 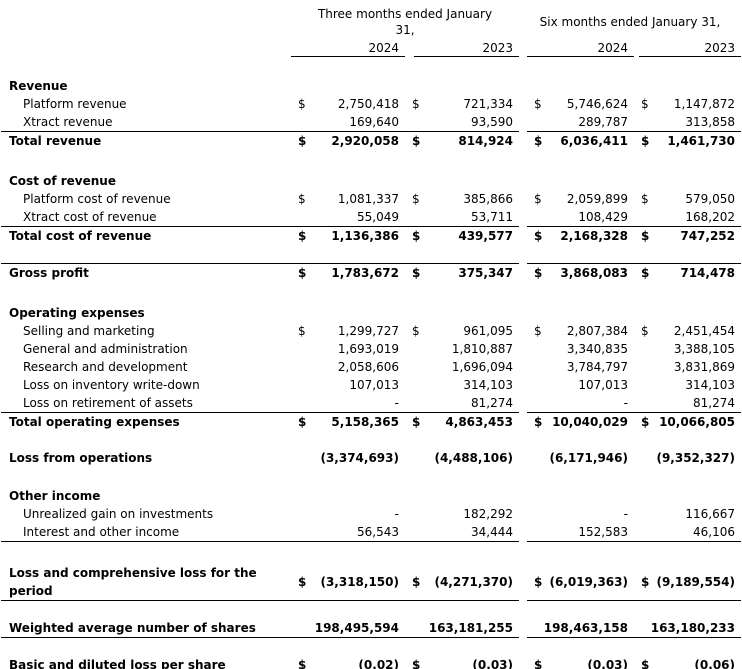 What do you see at coordinates (580, 104) in the screenshot?
I see `value-cell-content: $5,746,624` at bounding box center [580, 104].